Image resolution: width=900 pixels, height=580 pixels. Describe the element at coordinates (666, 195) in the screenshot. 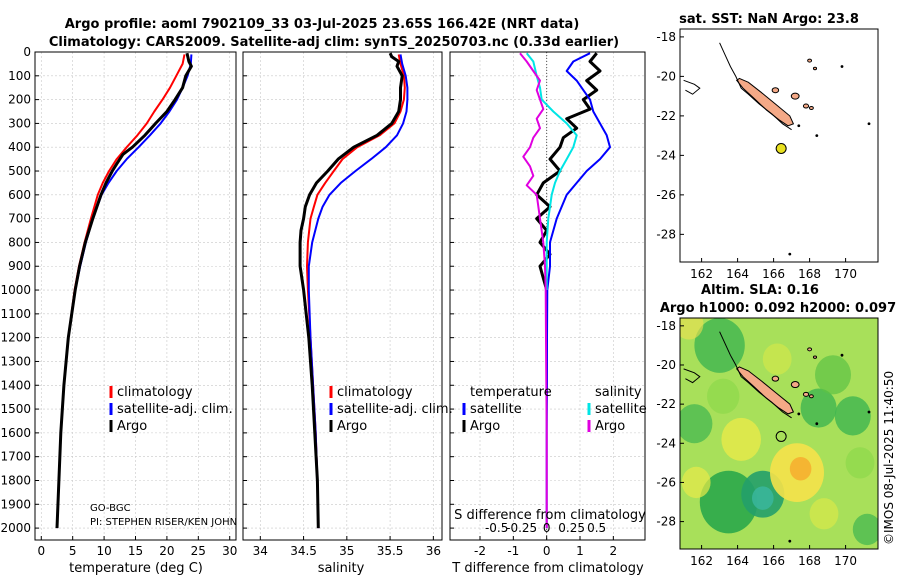

I see `map-y-tick-label: -26` at that location.